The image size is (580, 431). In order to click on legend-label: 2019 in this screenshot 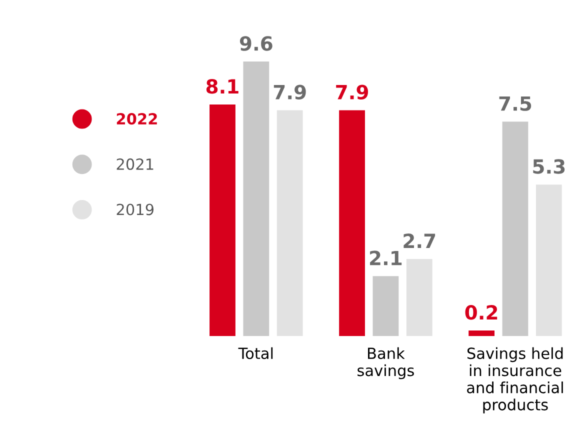, I will do `click(135, 210)`.